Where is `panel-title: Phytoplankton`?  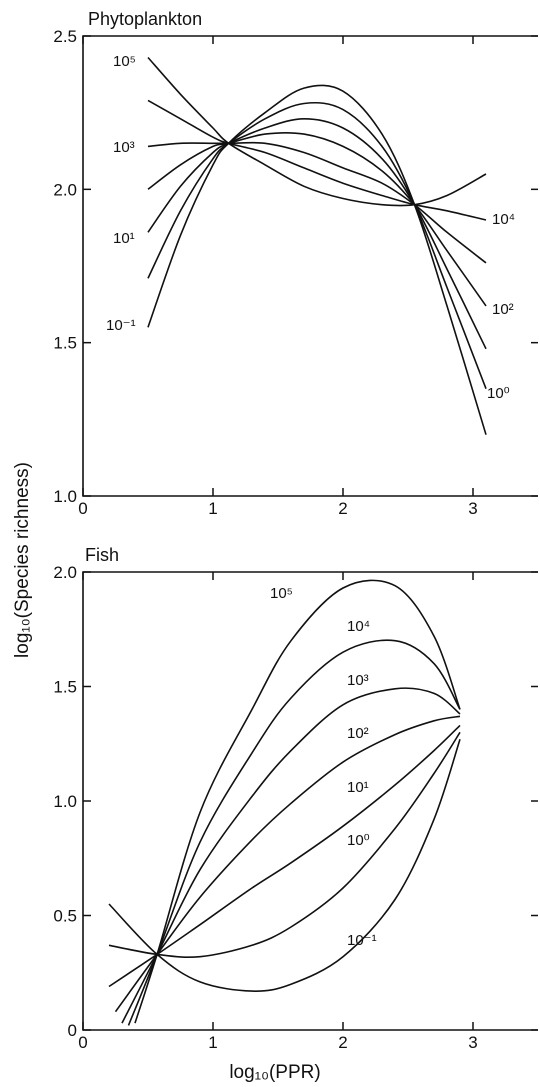
panel-title: Phytoplankton is located at coordinates (145, 19).